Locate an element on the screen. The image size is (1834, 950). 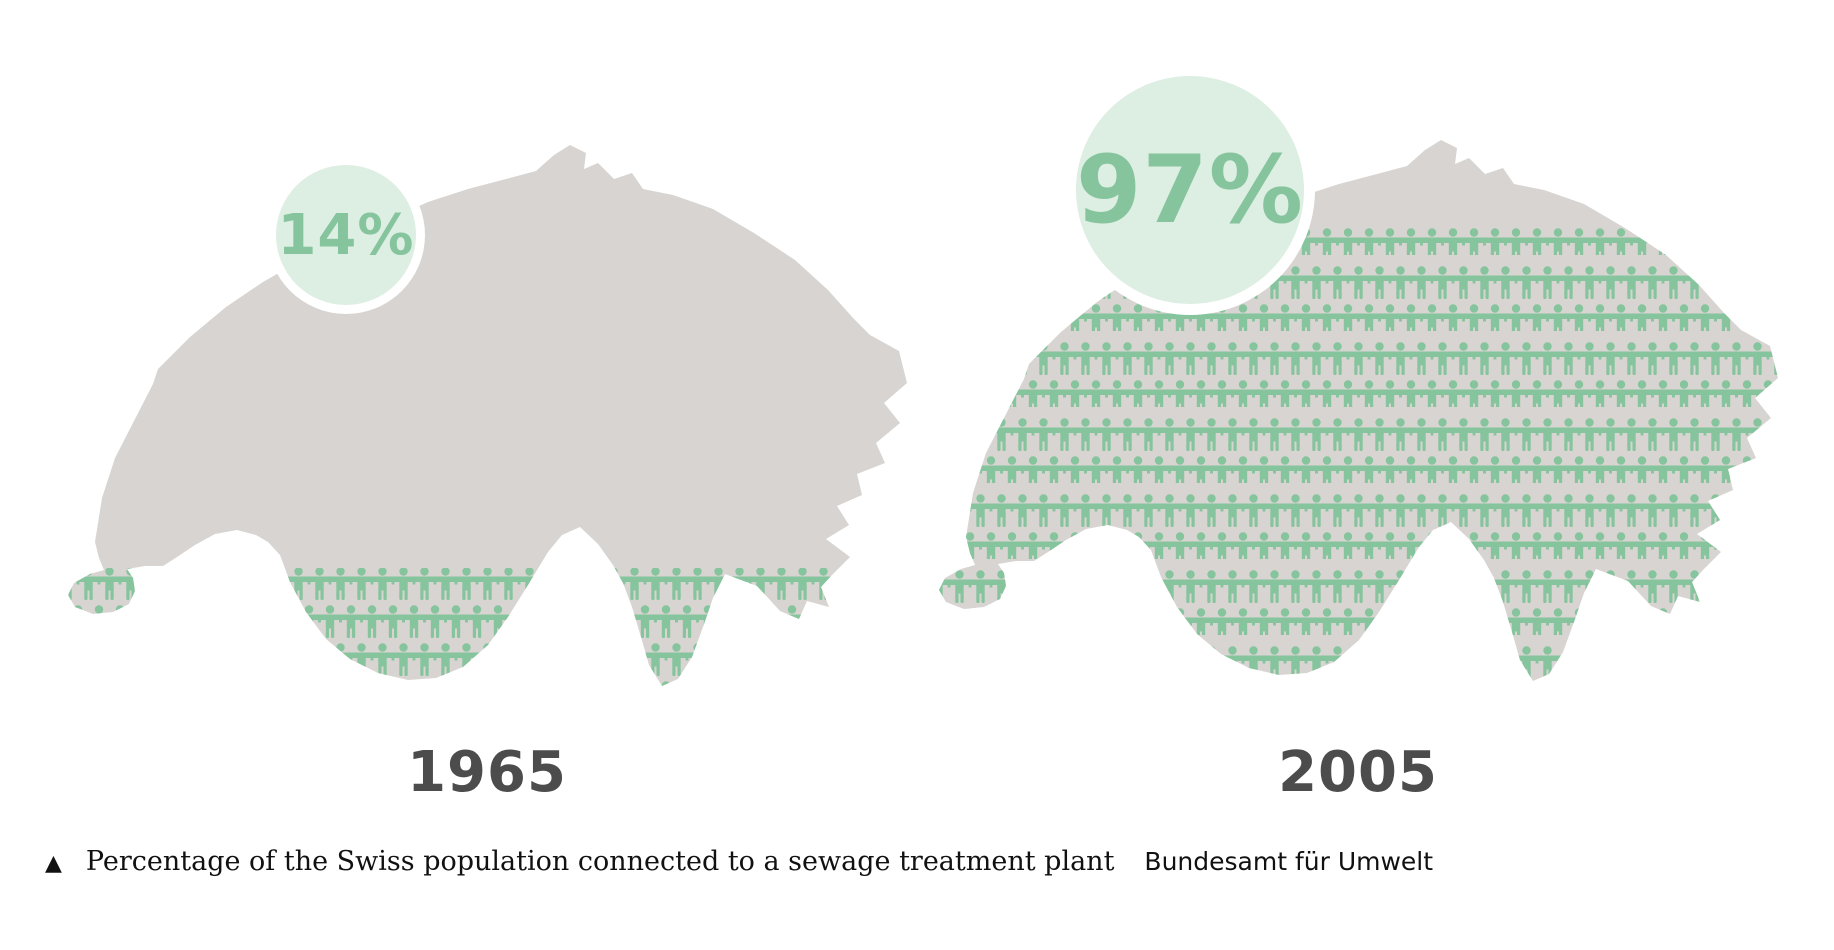
percent-badge-2005: 97% is located at coordinates (1190, 190).